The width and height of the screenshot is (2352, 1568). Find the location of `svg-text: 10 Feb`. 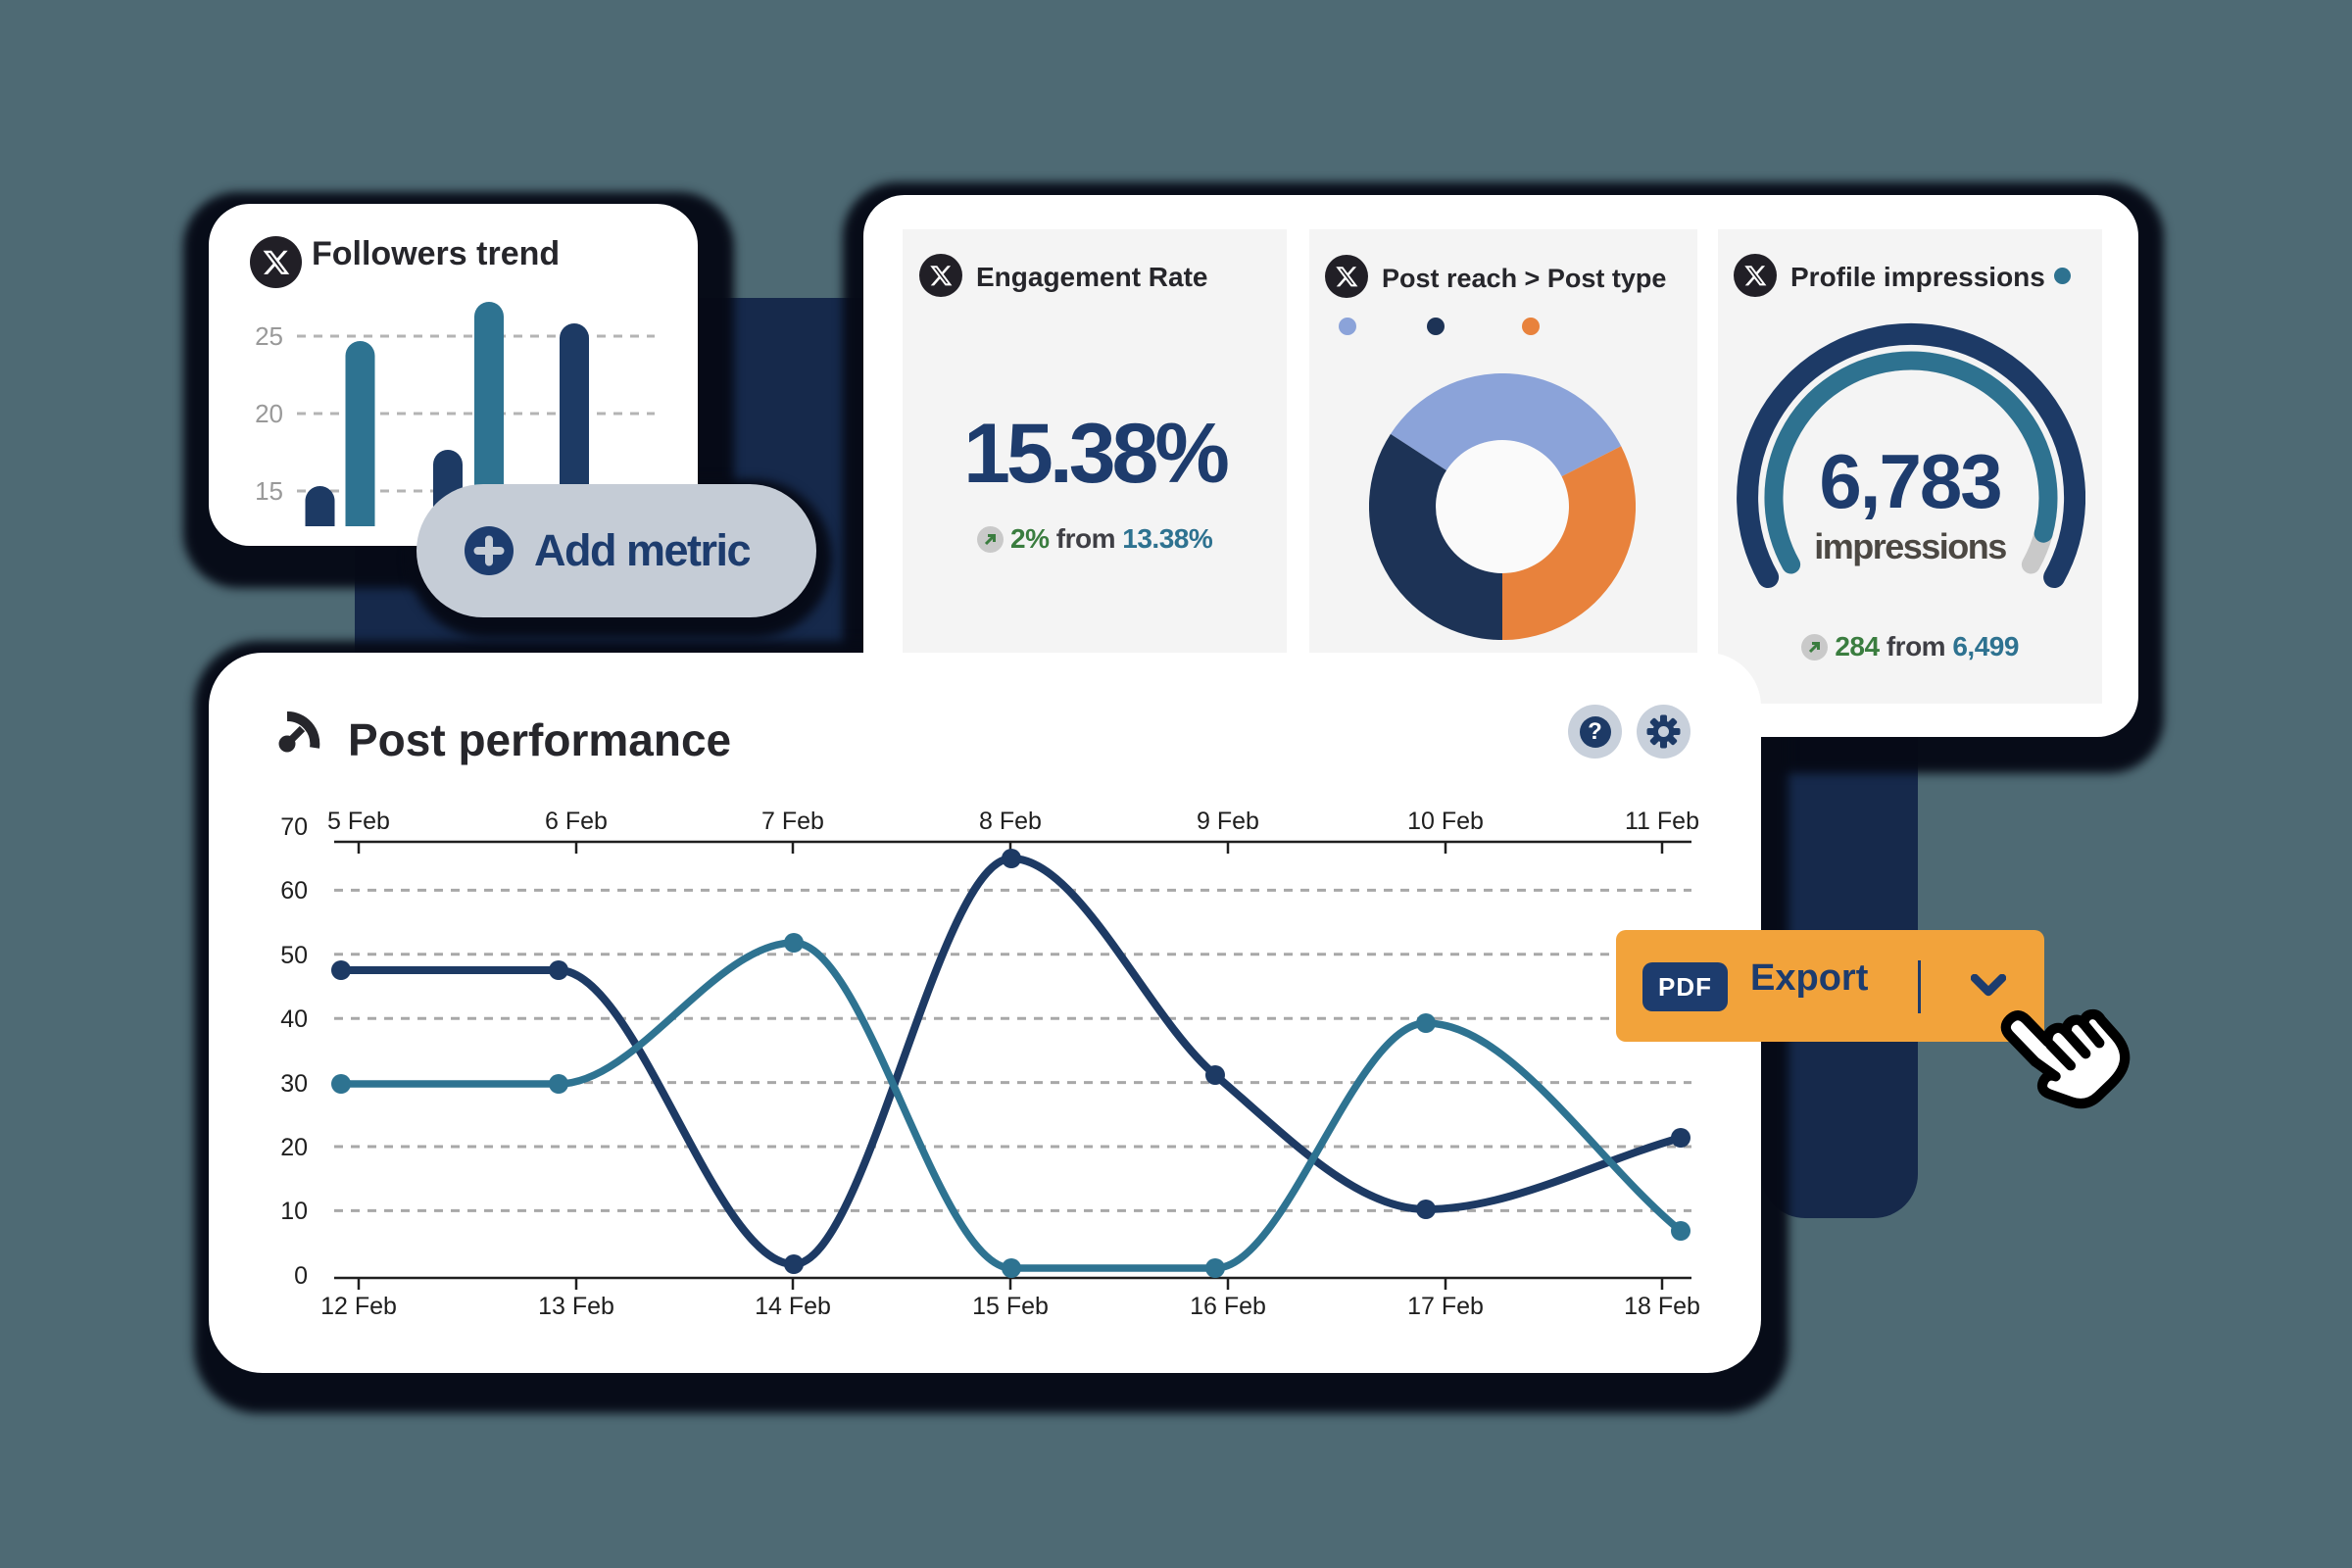

svg-text: 10 Feb is located at coordinates (1445, 821).